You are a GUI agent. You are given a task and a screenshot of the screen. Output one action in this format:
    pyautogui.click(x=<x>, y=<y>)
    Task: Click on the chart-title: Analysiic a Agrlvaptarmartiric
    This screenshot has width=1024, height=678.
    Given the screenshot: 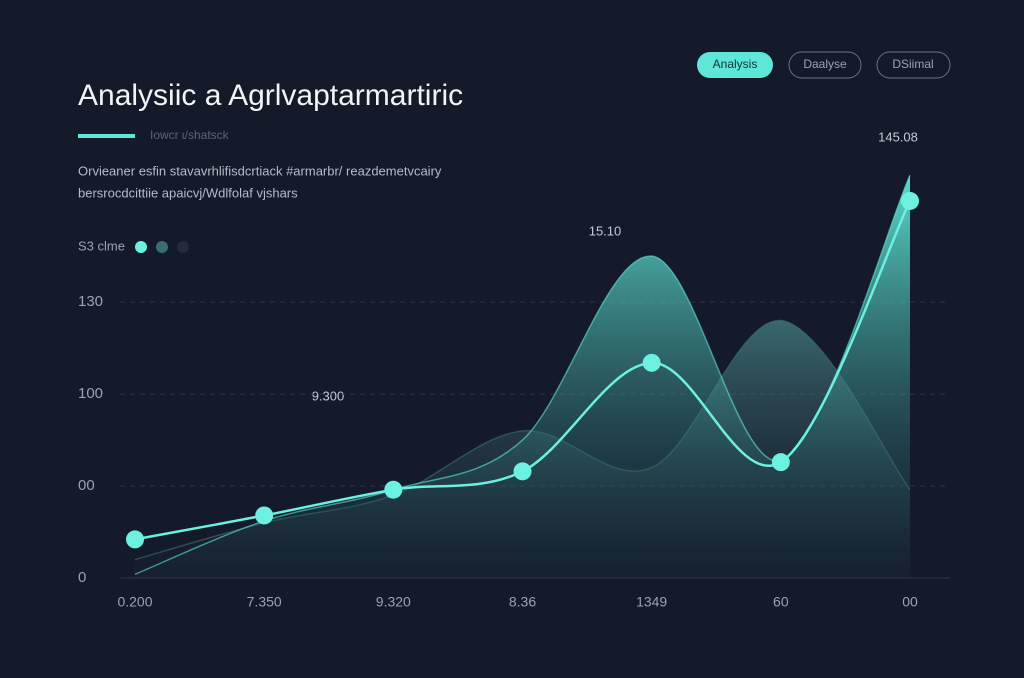 What is the action you would take?
    pyautogui.click(x=270, y=95)
    